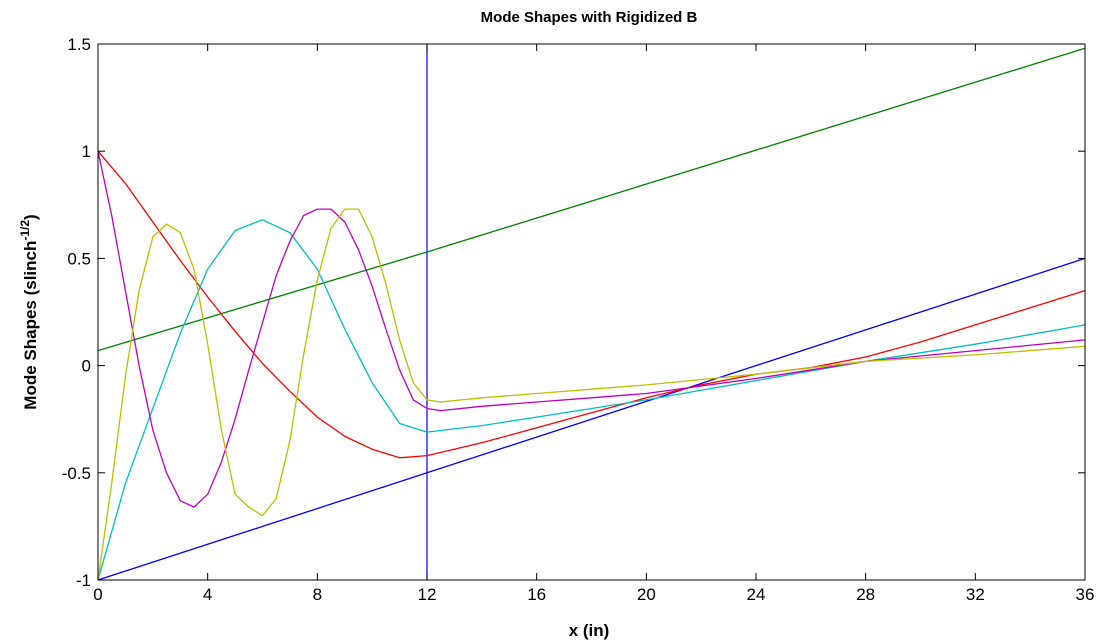 Image resolution: width=1103 pixels, height=641 pixels. I want to click on y-tick-label: 0, so click(86, 366).